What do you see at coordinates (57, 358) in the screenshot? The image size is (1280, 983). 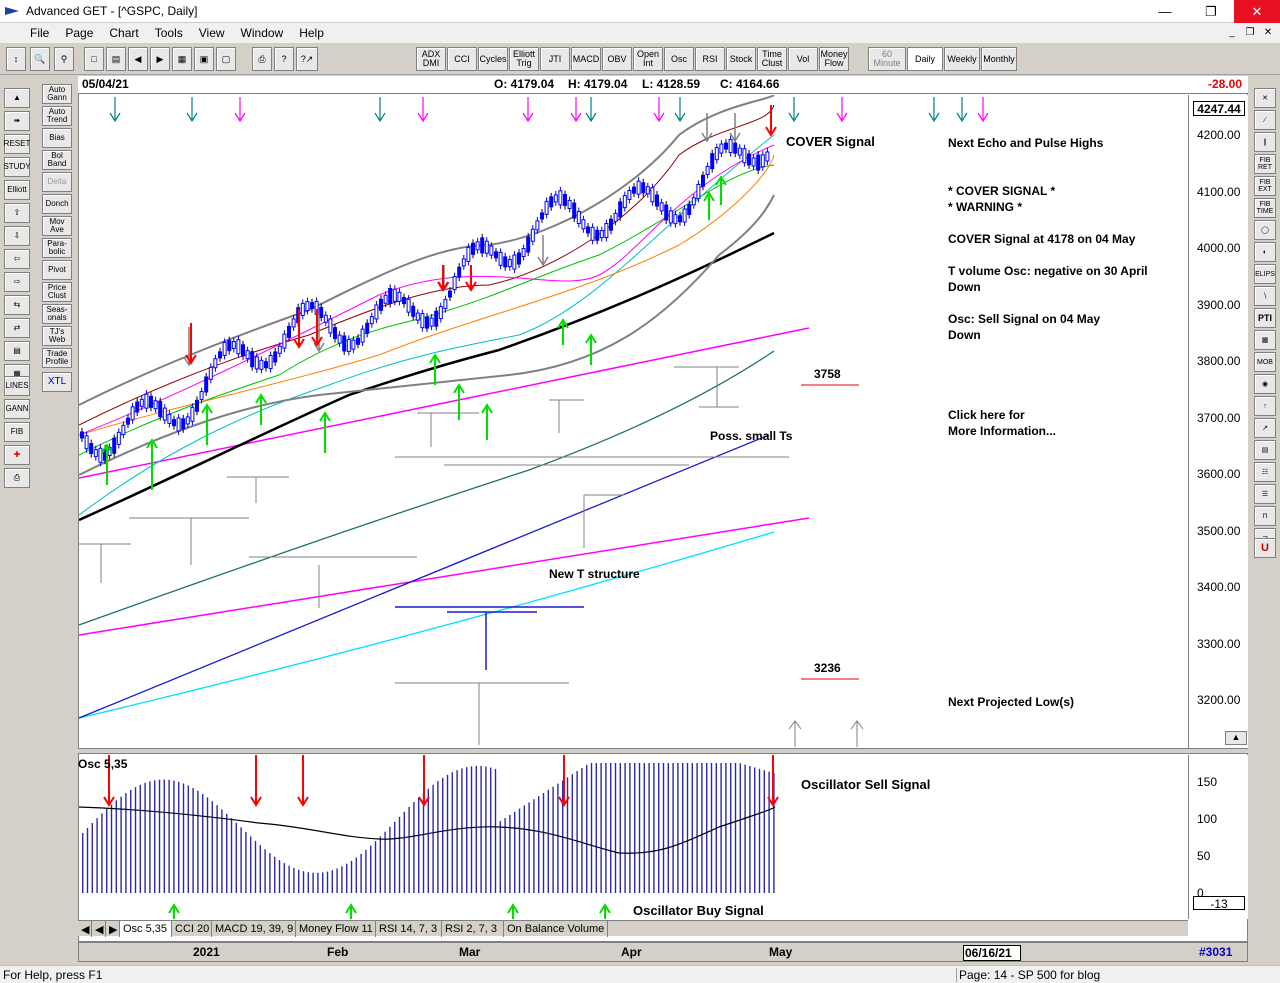 I see `trade-profile-button: Trade Profile` at bounding box center [57, 358].